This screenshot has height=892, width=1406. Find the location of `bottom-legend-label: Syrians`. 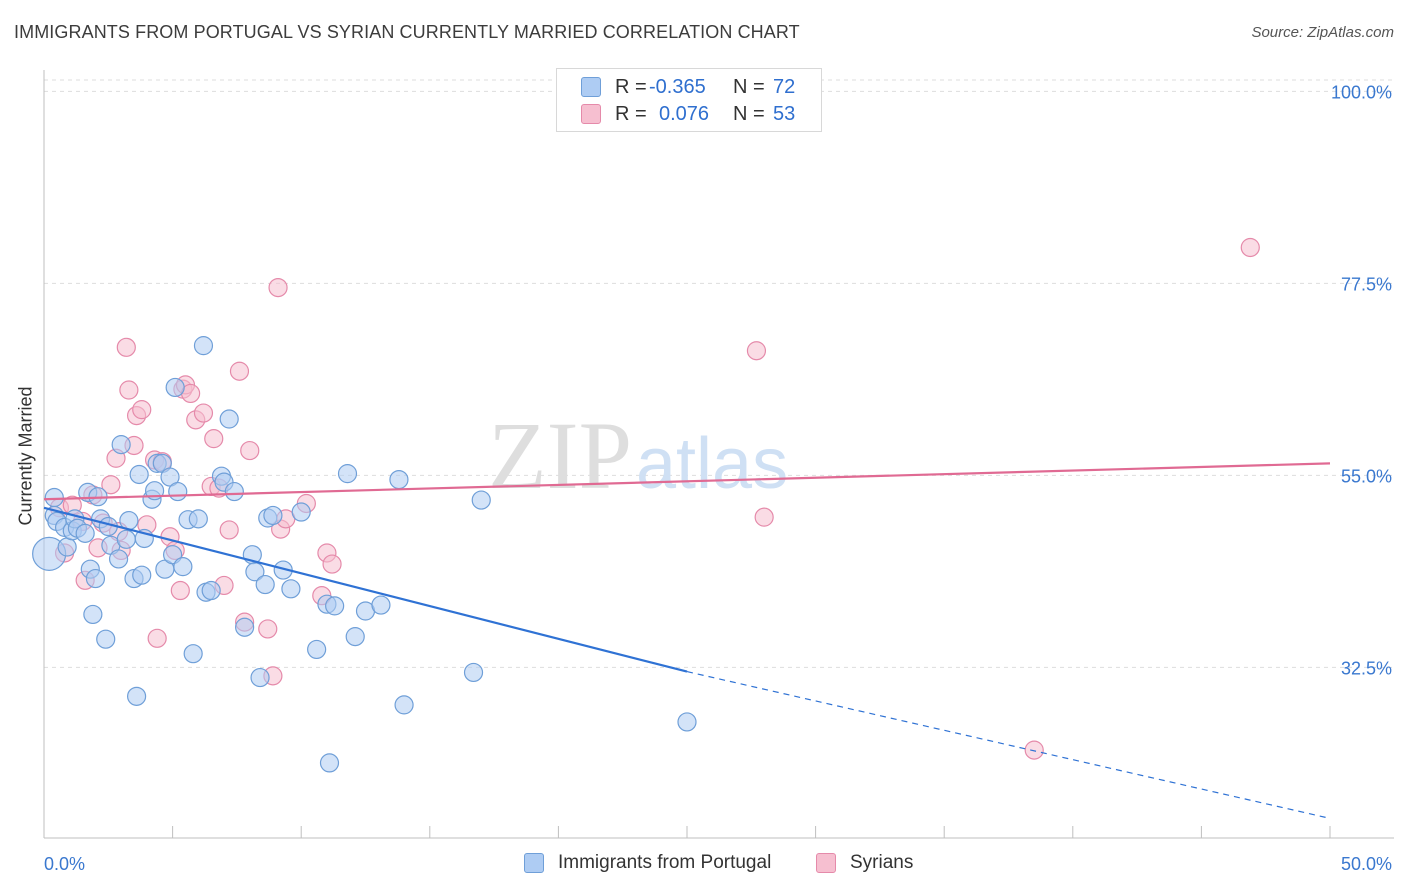

bottom-legend-label: Syrians is located at coordinates (882, 862).